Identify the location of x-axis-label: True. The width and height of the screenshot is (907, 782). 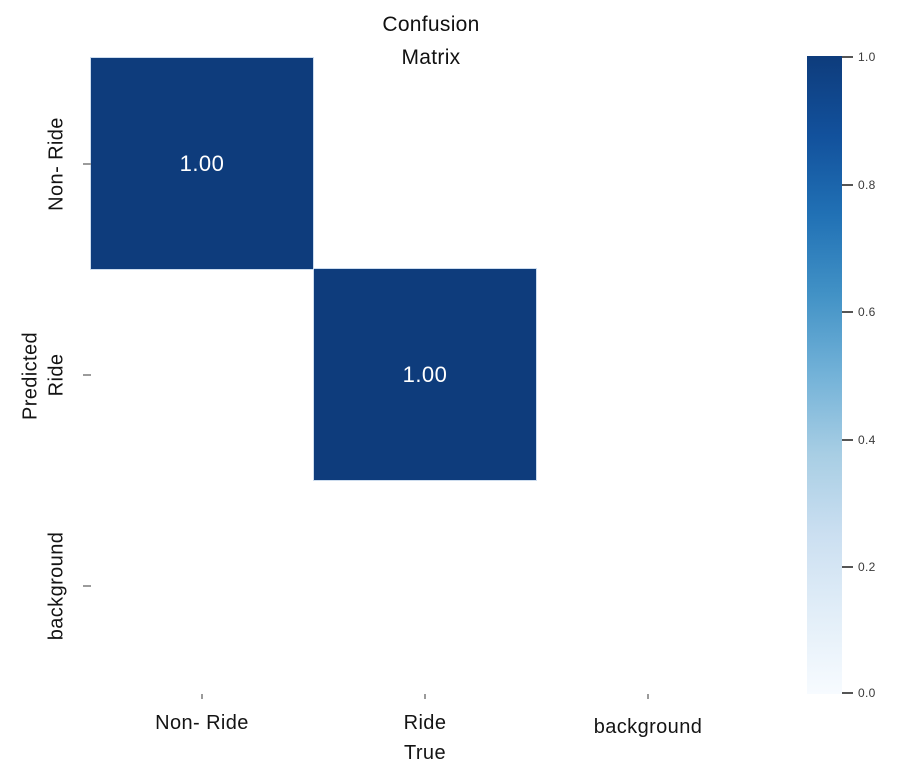
(425, 753).